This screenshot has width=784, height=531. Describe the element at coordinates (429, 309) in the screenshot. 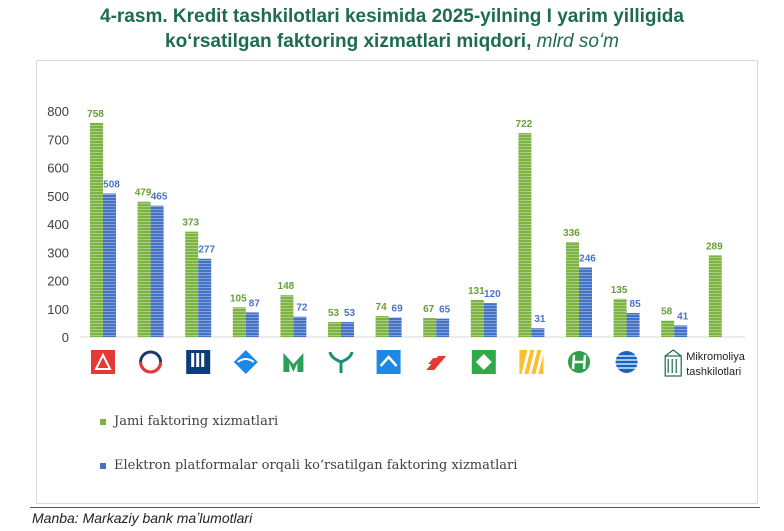

I see `data-label: 67` at that location.